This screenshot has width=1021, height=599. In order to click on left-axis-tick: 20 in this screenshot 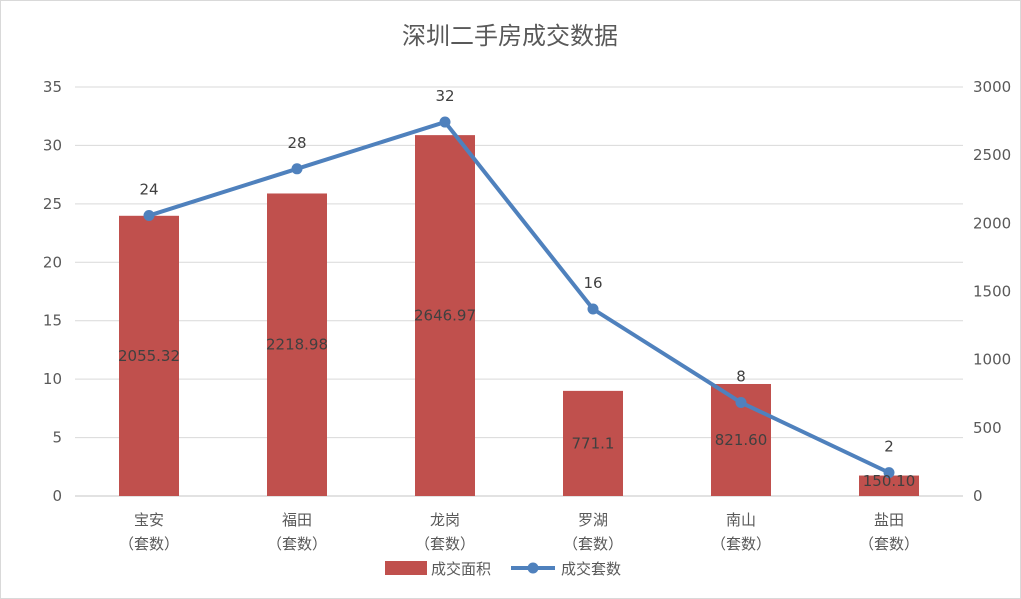, I will do `click(52, 262)`.